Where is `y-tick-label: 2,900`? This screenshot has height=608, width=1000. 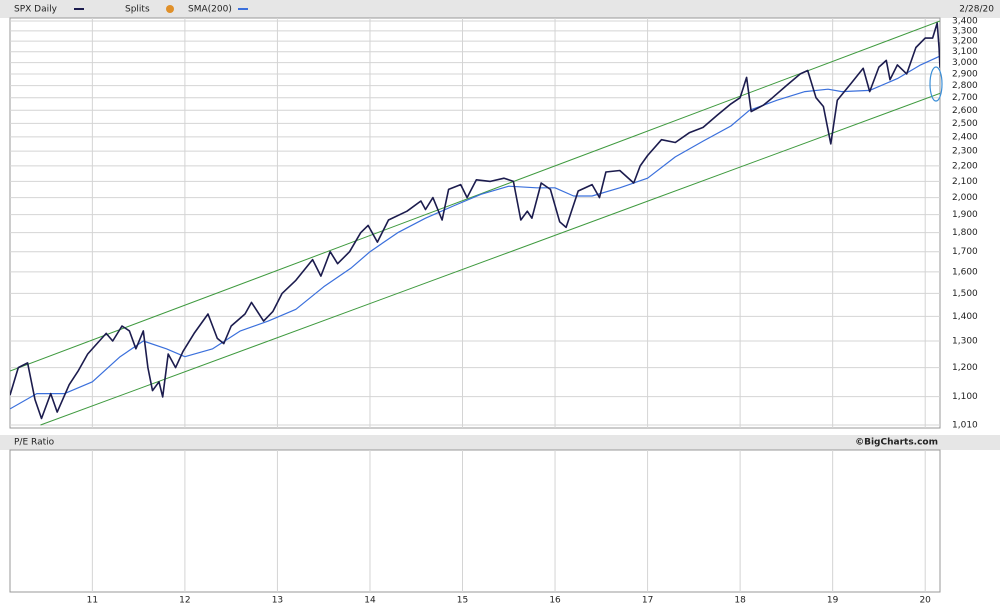
y-tick-label: 2,900 is located at coordinates (965, 74).